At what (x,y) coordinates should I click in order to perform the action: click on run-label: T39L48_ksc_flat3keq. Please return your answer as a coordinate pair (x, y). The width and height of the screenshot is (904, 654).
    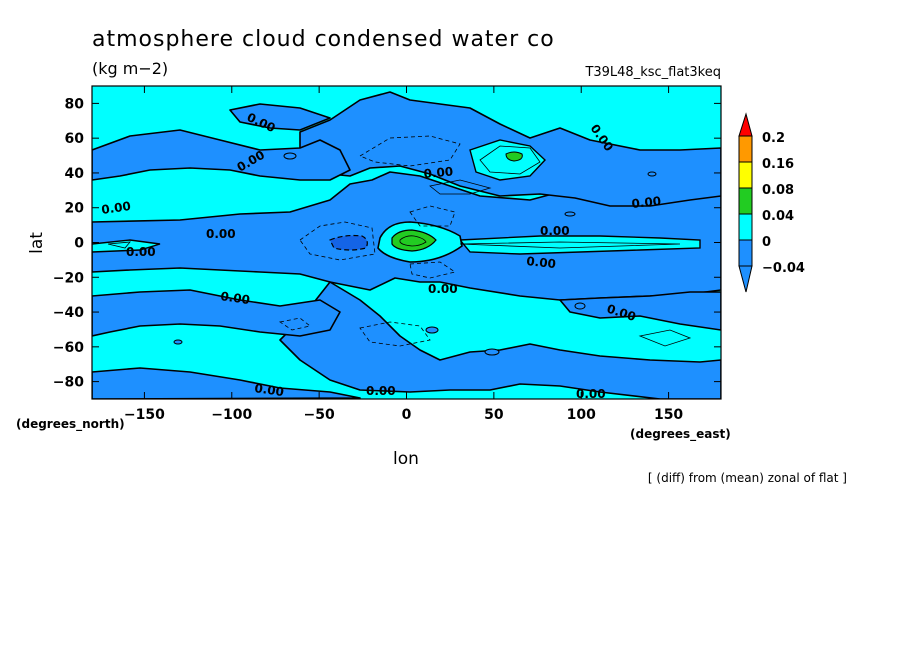
    Looking at the image, I should click on (652, 72).